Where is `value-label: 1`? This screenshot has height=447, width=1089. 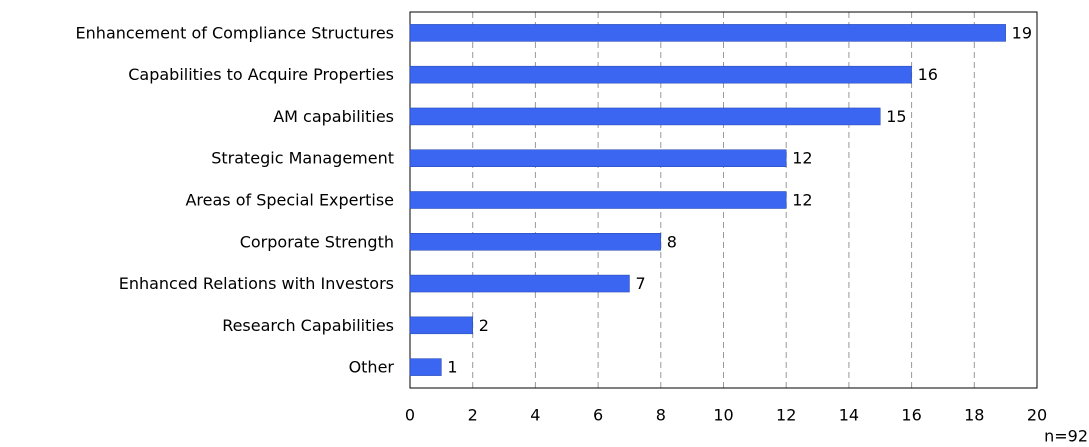
value-label: 1 is located at coordinates (452, 367).